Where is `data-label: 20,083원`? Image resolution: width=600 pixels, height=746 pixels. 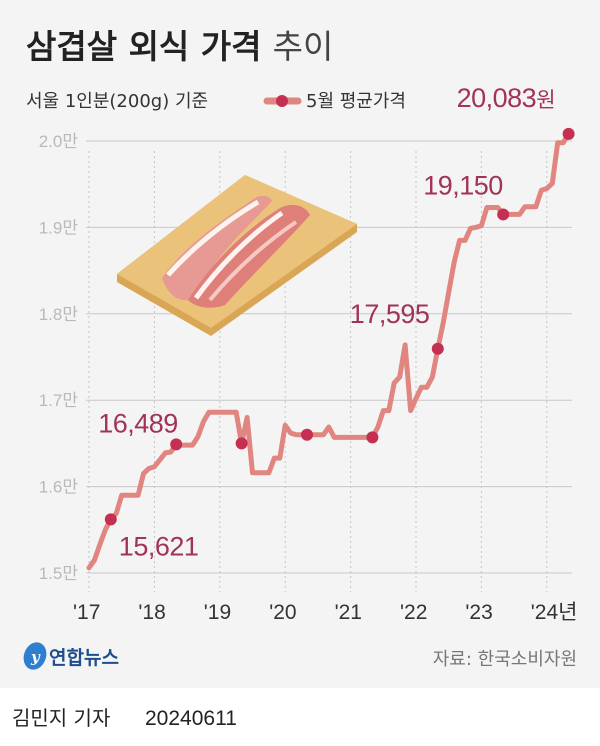
data-label: 20,083원 is located at coordinates (506, 98).